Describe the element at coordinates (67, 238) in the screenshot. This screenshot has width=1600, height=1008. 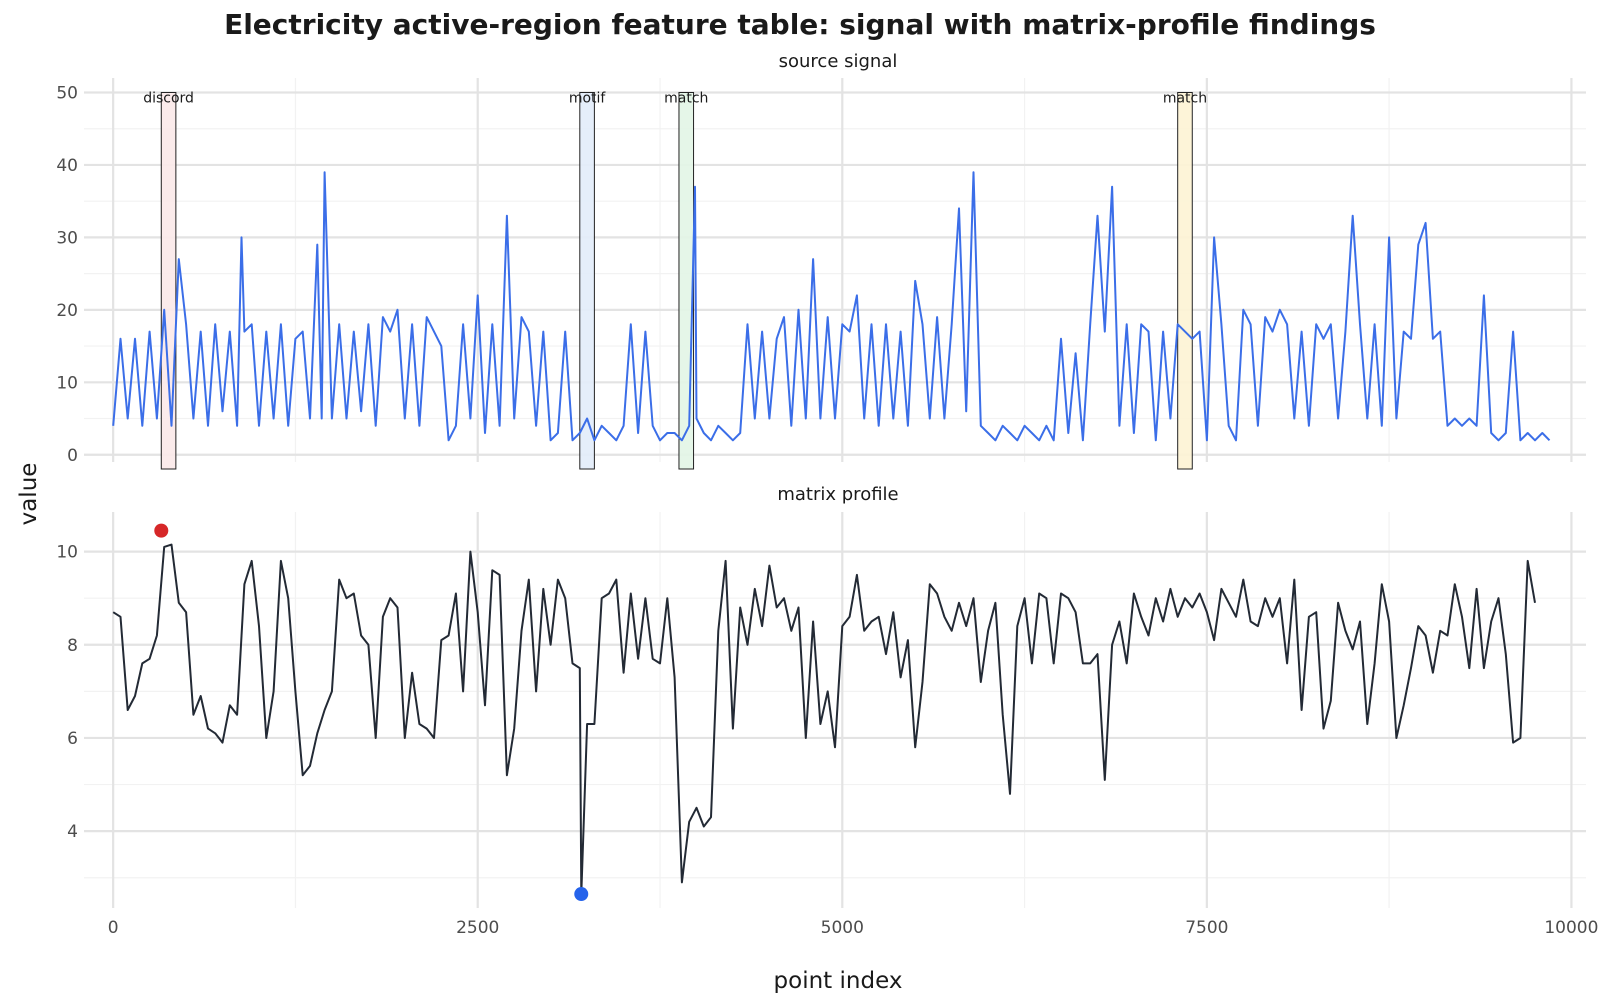
I see `panel-1-y-tick-label: 30` at that location.